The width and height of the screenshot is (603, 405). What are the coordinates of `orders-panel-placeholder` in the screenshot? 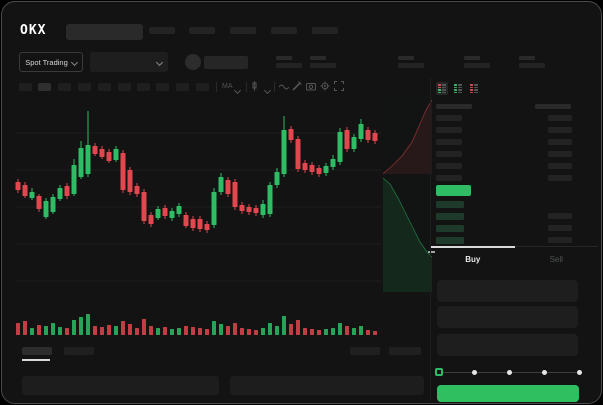 It's located at (120, 385).